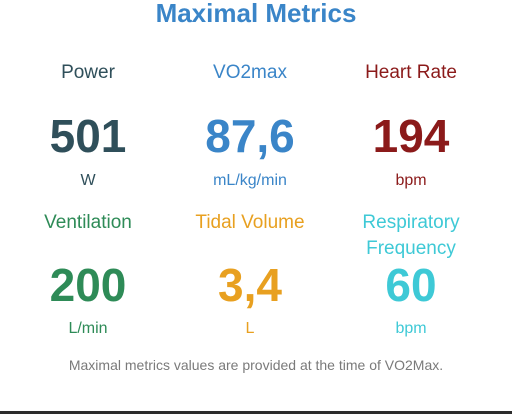  I want to click on metric-label: VO2max, so click(250, 72).